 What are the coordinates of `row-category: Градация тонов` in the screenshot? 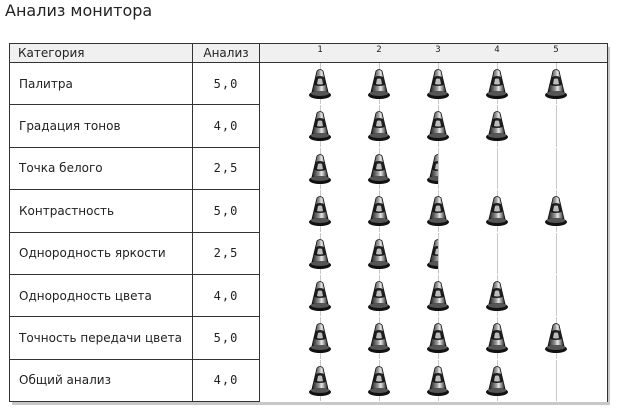 It's located at (101, 126).